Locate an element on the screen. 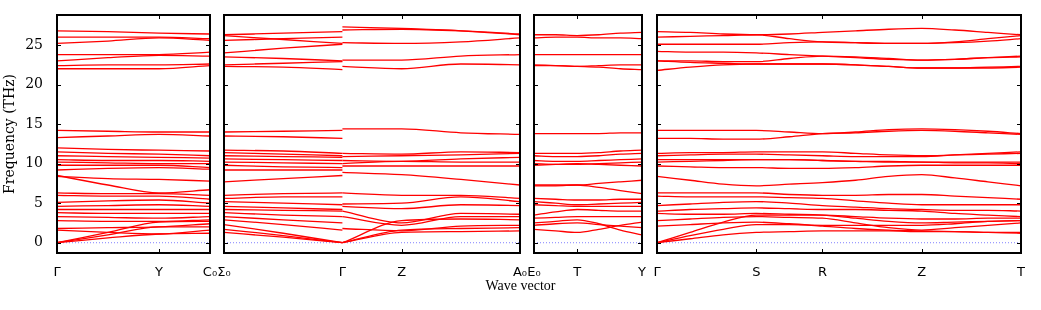  x-tick-label: Σ₀ is located at coordinates (224, 272).